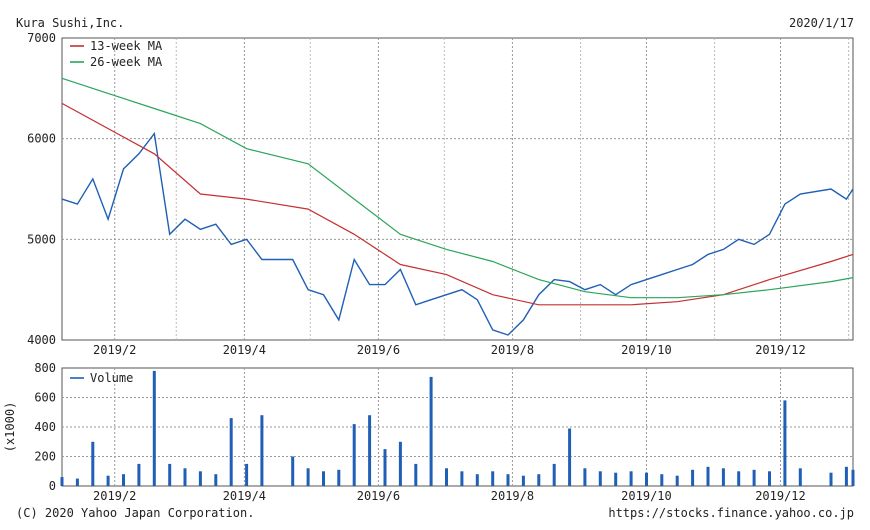  I want to click on copyright-text: (C) 2020 Yahoo Japan Corporation., so click(135, 513).